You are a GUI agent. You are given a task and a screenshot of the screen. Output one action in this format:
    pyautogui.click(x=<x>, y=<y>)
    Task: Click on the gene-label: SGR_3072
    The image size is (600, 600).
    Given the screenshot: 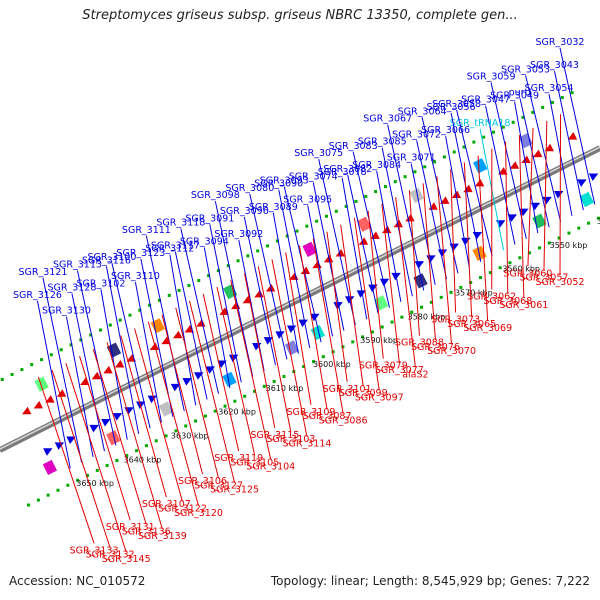 What is the action you would take?
    pyautogui.click(x=416, y=134)
    